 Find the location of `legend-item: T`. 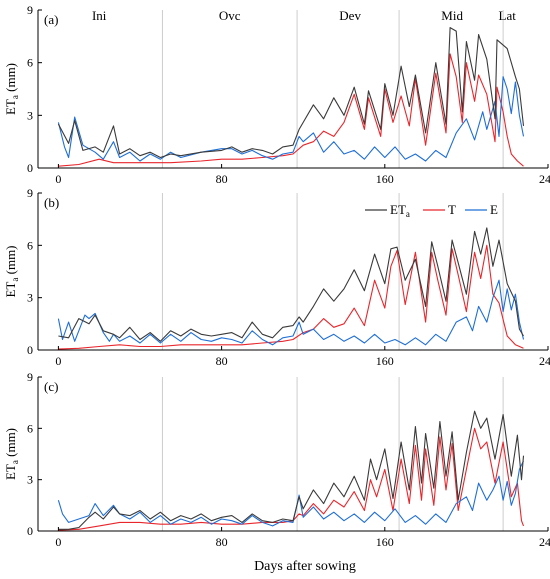

legend-item: T is located at coordinates (439, 209).